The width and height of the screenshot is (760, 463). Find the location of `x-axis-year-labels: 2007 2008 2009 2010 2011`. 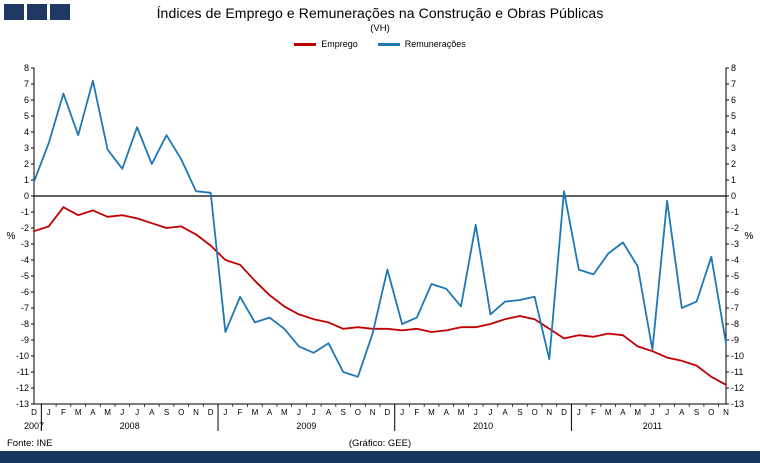

x-axis-year-labels: 2007 2008 2009 2010 2011 is located at coordinates (343, 417).